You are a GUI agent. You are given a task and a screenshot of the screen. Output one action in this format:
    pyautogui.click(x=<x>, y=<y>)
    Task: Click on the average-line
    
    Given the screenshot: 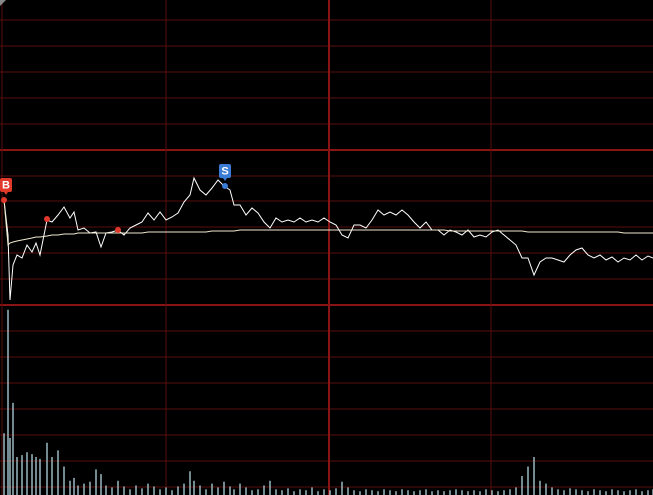 What is the action you would take?
    pyautogui.click(x=328, y=223)
    